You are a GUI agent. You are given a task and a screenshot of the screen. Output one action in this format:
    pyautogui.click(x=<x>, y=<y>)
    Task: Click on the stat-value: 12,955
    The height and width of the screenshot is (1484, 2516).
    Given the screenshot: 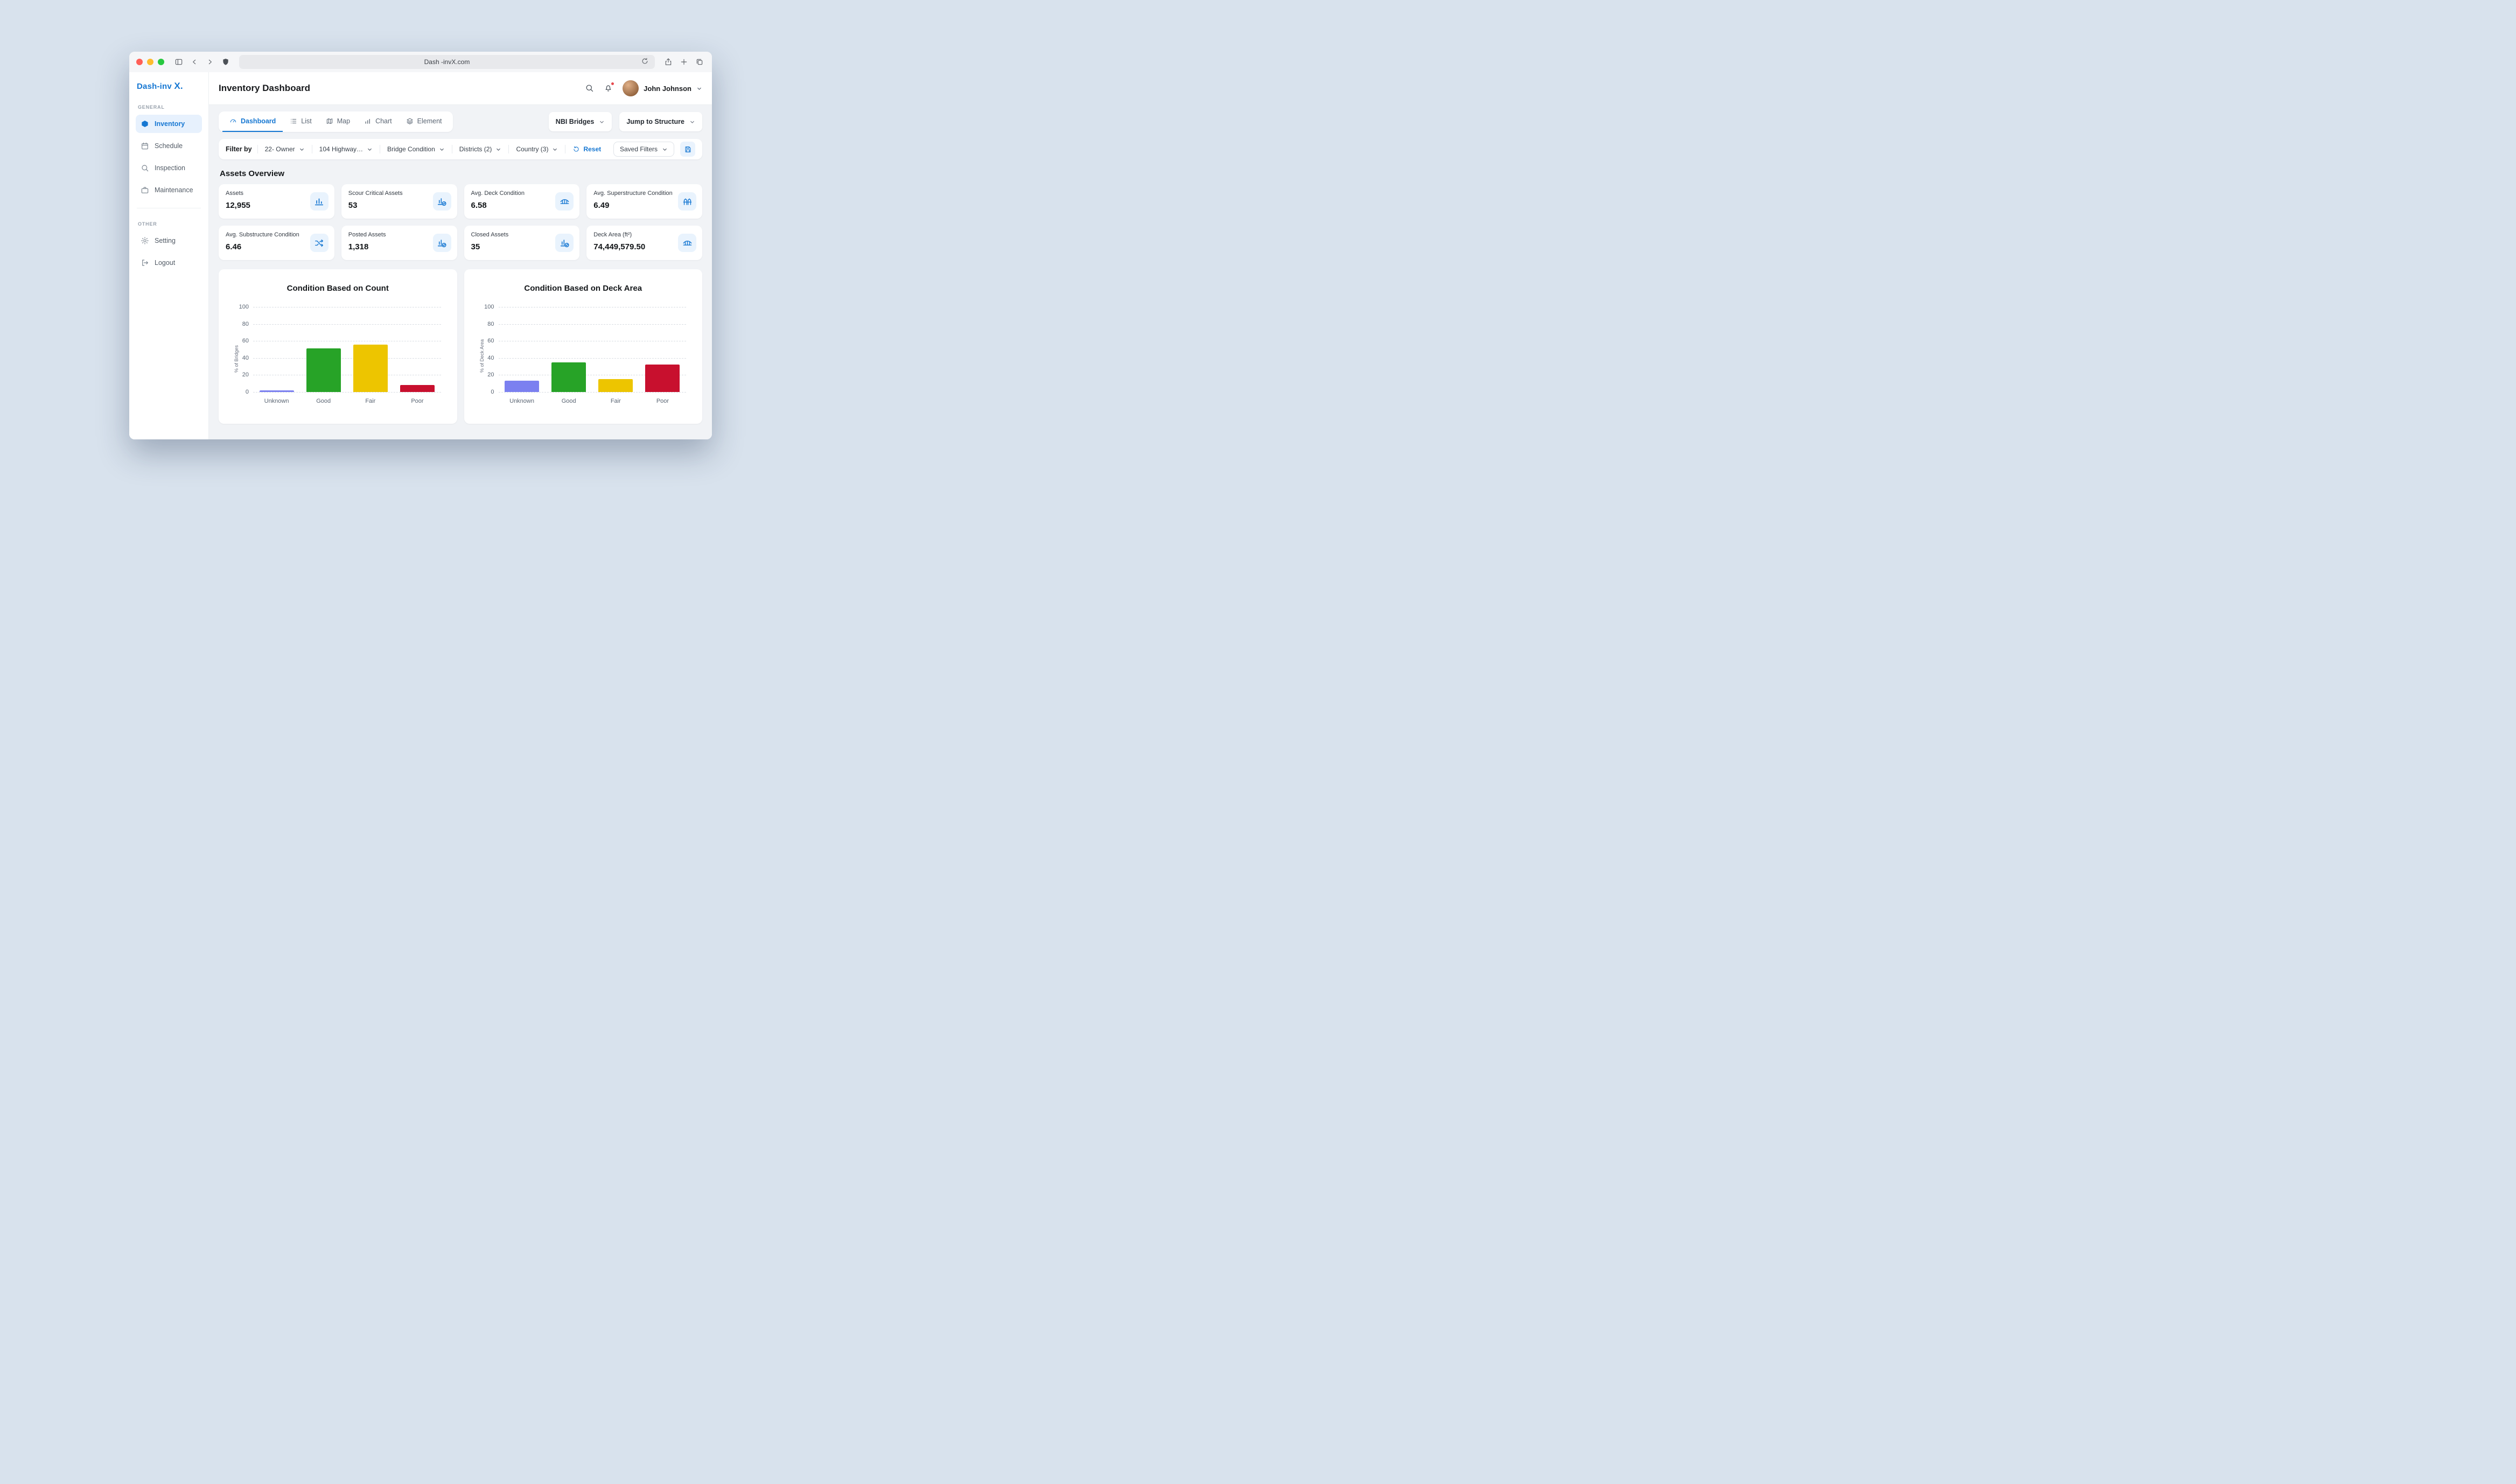 What is the action you would take?
    pyautogui.click(x=238, y=205)
    